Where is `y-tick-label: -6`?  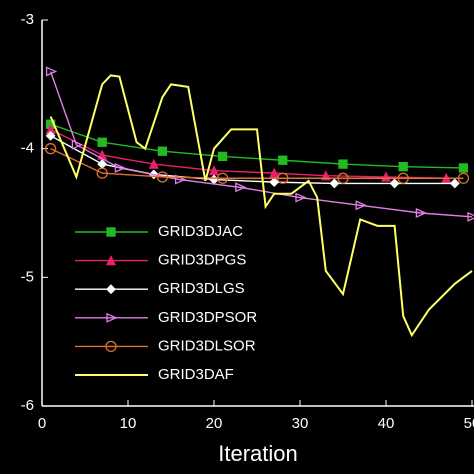
y-tick-label: -6 is located at coordinates (27, 405).